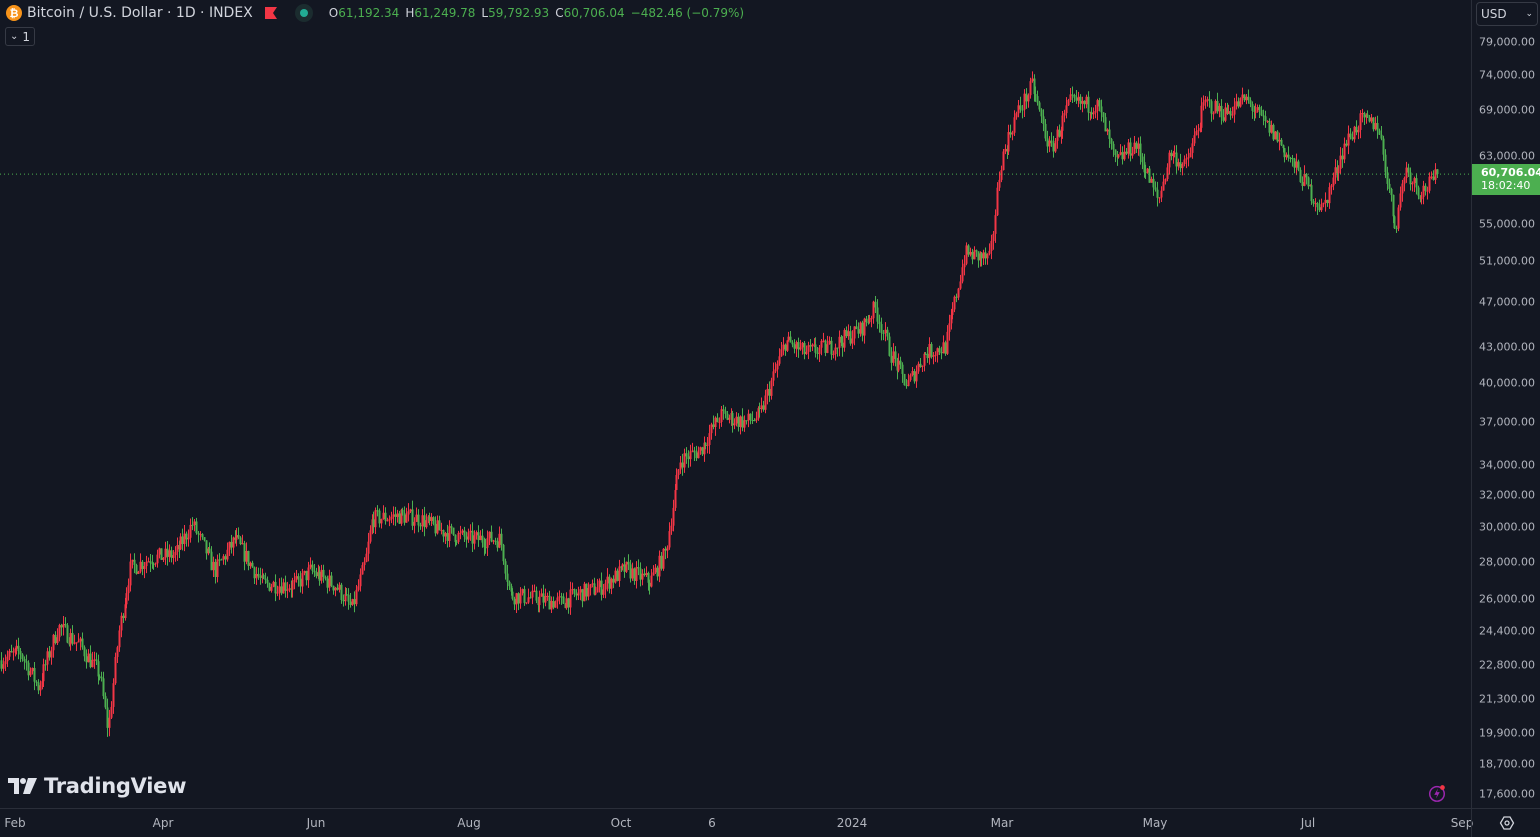 The height and width of the screenshot is (837, 1540). What do you see at coordinates (1507, 699) in the screenshot?
I see `price-tick-label: 21,300.00` at bounding box center [1507, 699].